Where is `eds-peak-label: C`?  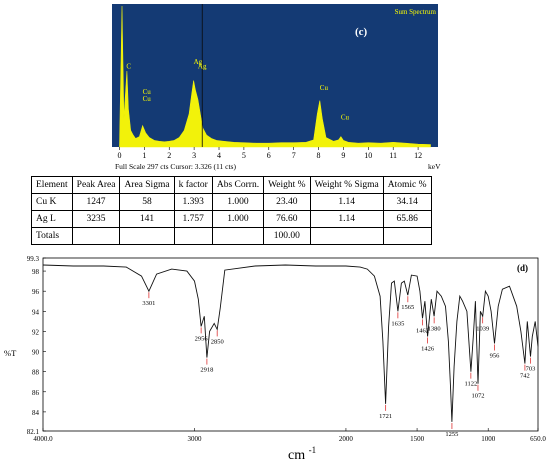 eds-peak-label: C is located at coordinates (128, 67).